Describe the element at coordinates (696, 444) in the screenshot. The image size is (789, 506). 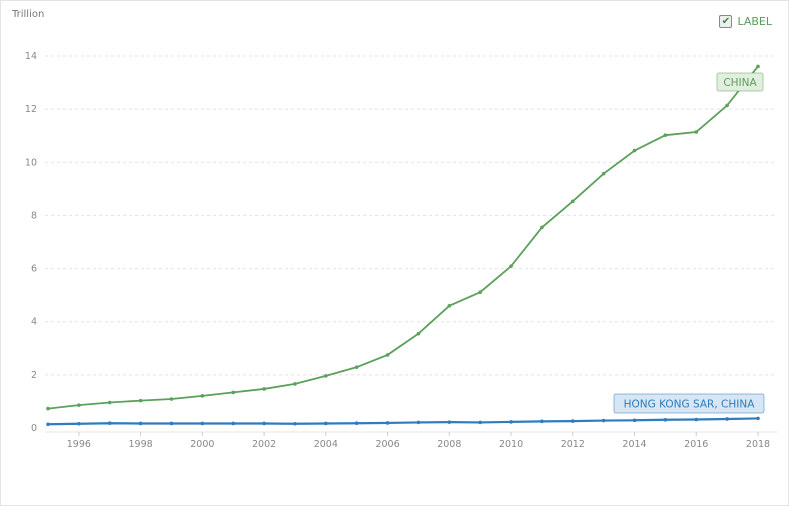
I see `x-tick-label: 2016` at that location.